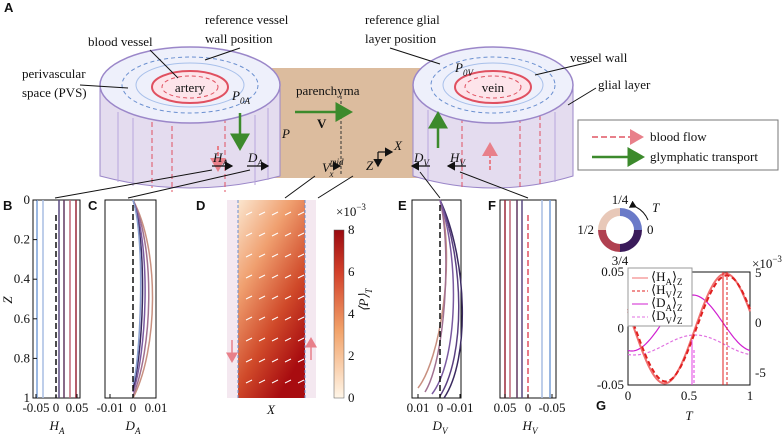 This screenshot has width=784, height=434. Describe the element at coordinates (527, 299) in the screenshot. I see `profile-lines` at that location.